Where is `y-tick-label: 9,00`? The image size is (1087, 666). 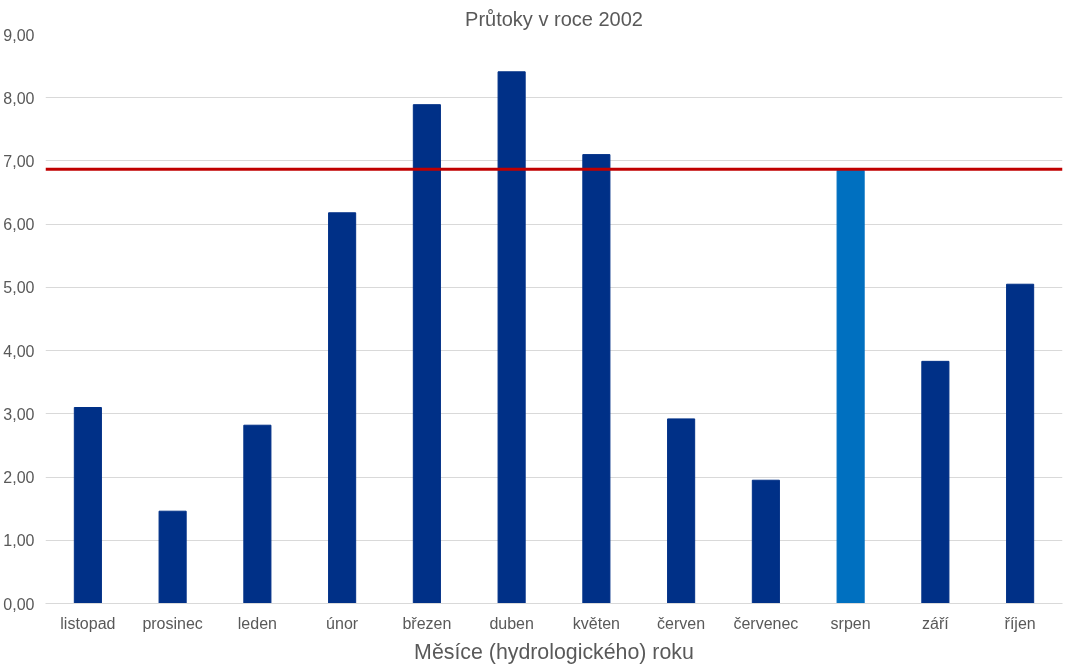
y-tick-label: 9,00 is located at coordinates (19, 35).